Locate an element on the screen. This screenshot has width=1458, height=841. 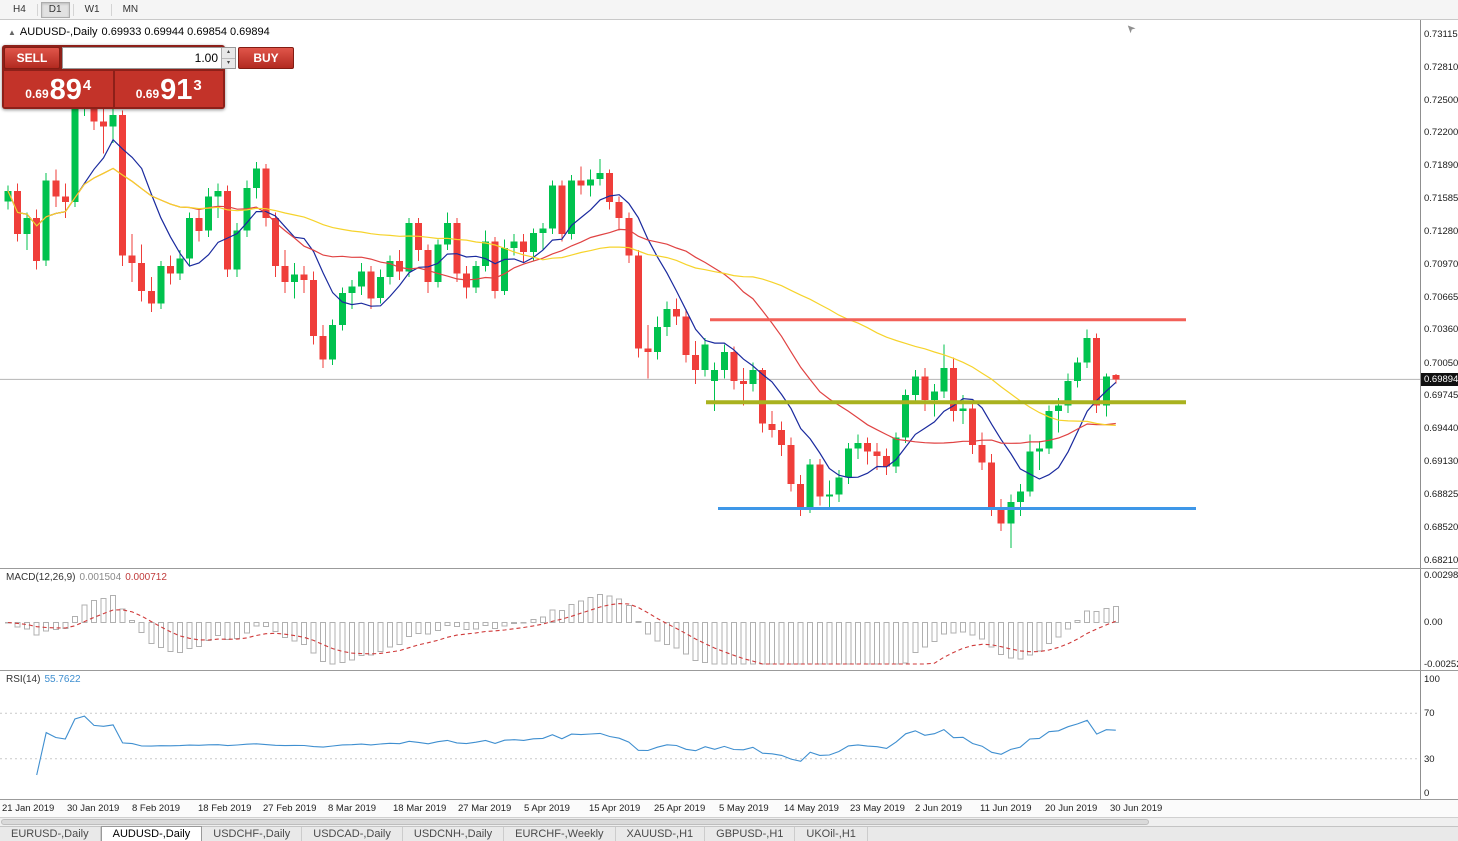
price-scale-label: 0.69745 is located at coordinates (1441, 395).